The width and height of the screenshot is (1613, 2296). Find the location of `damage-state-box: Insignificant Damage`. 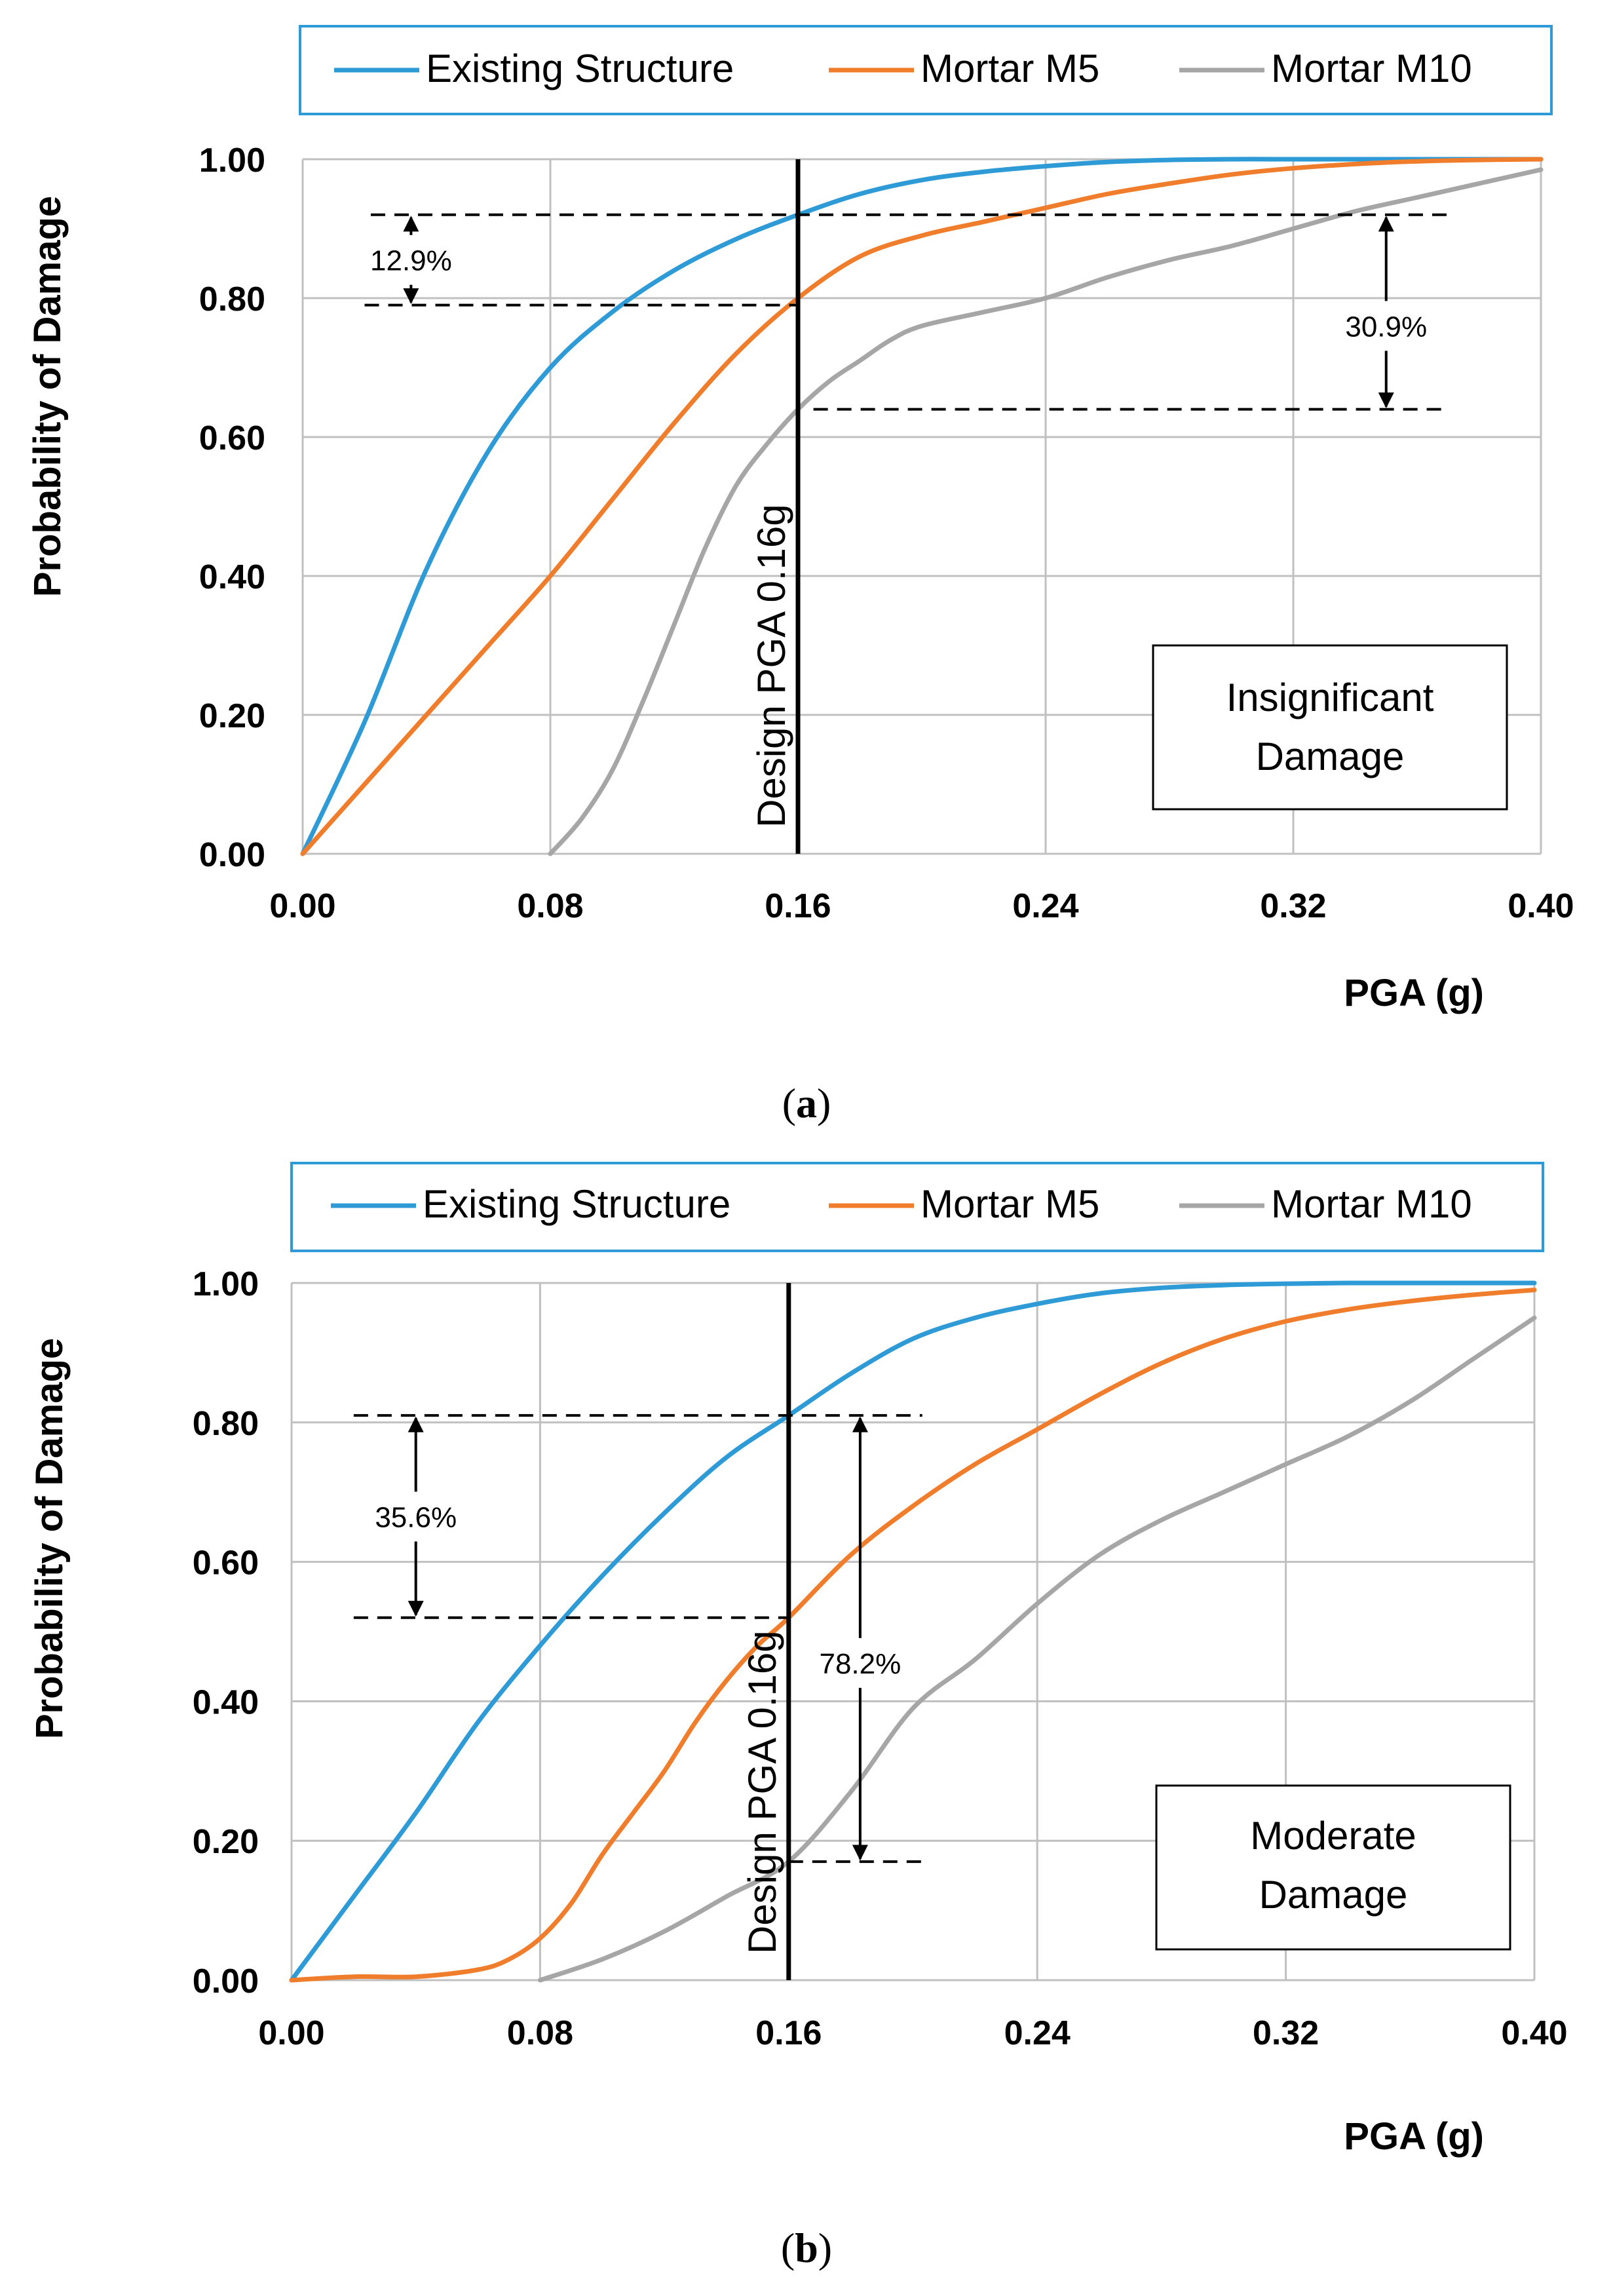

damage-state-box: Insignificant Damage is located at coordinates (1330, 727).